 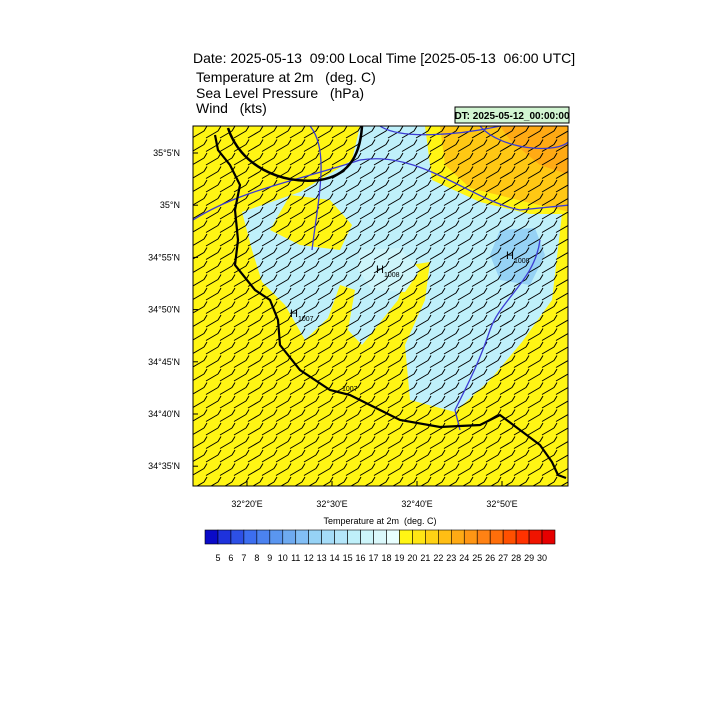 I want to click on lon-label: 32°20'E, so click(x=246, y=504).